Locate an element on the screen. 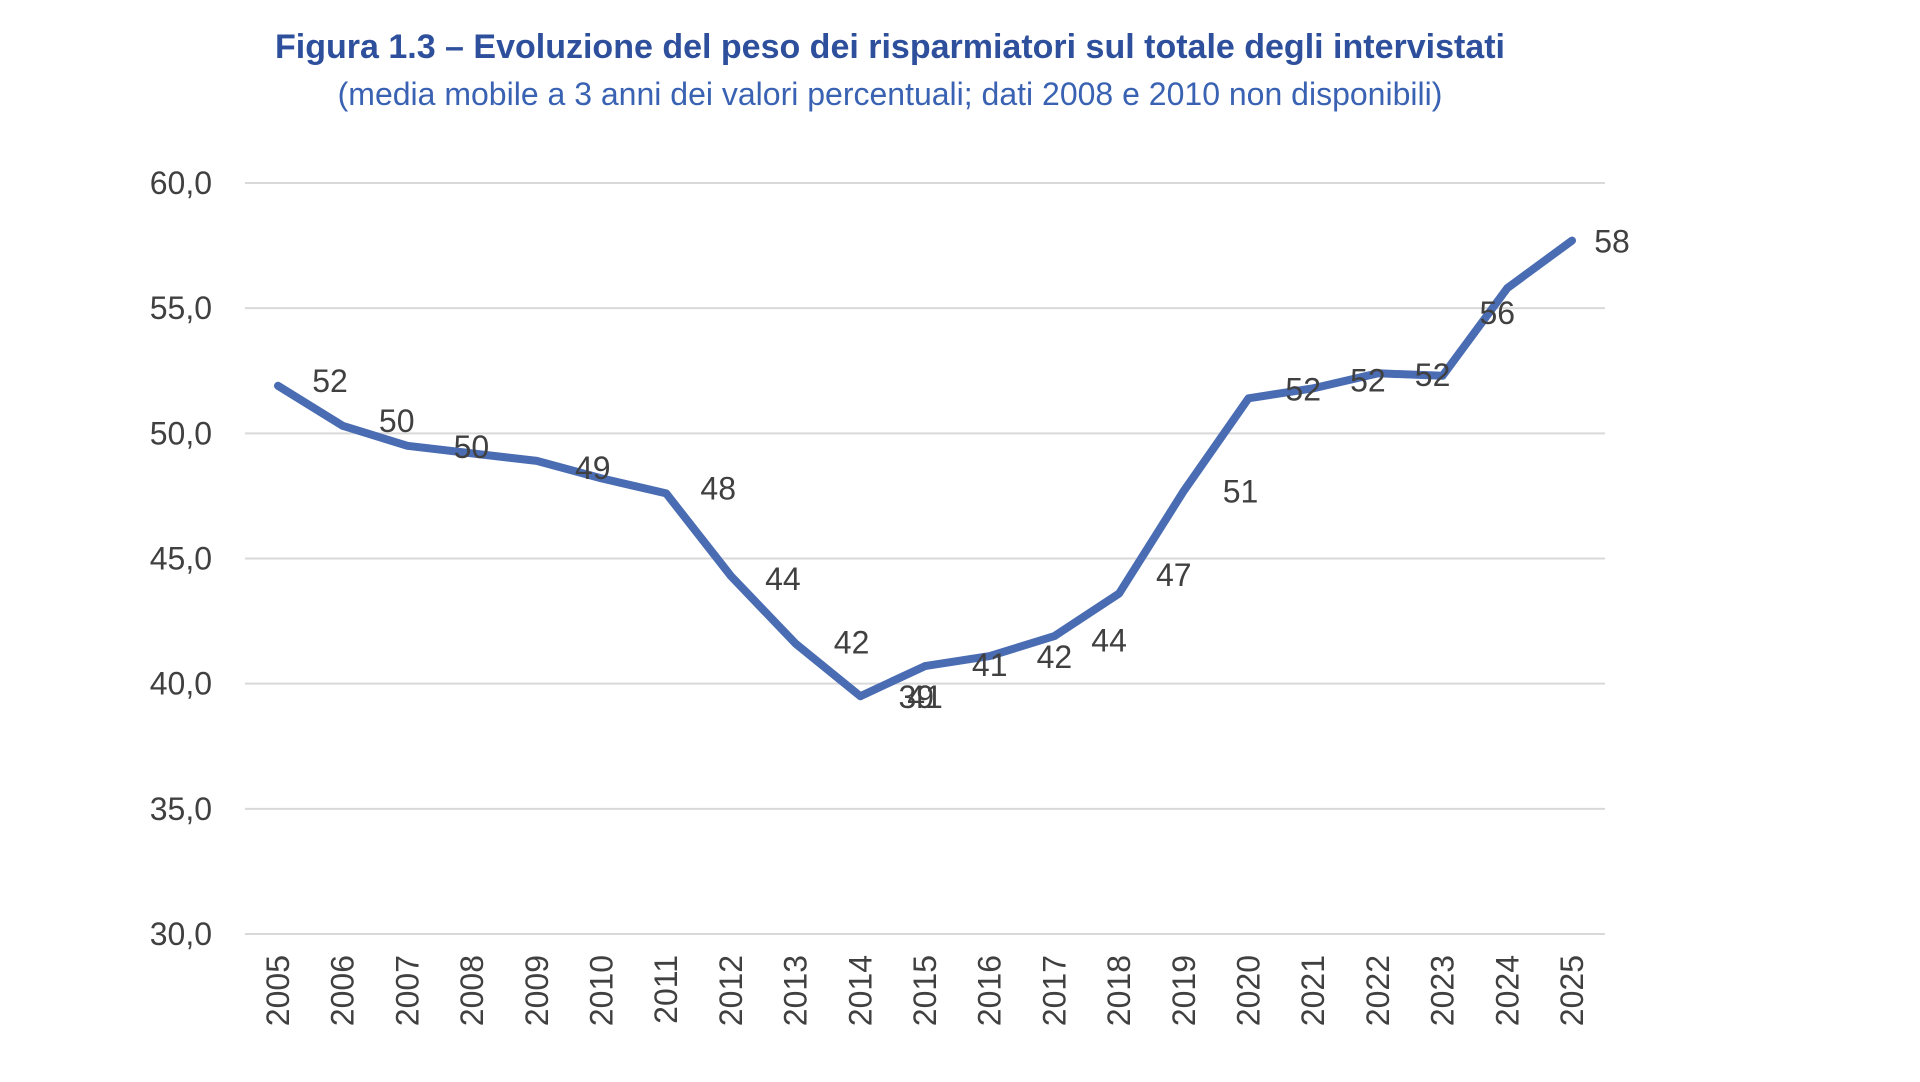 This screenshot has width=1920, height=1082. x-tick-label: 2007 is located at coordinates (407, 990).